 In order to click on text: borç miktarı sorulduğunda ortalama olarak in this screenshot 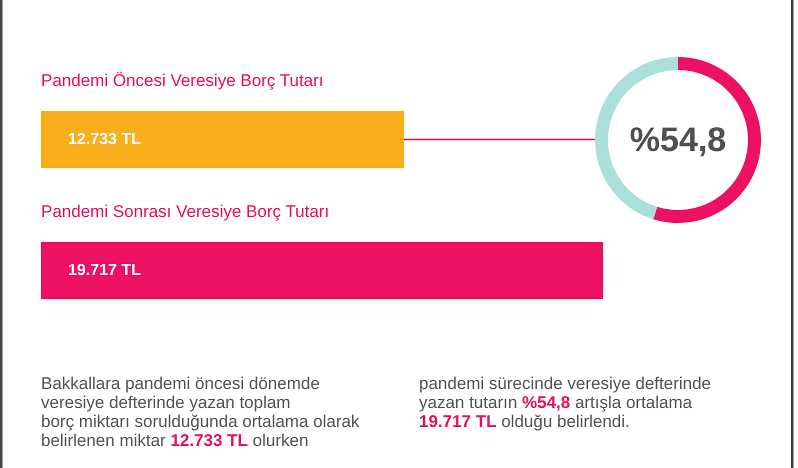, I will do `click(200, 421)`.